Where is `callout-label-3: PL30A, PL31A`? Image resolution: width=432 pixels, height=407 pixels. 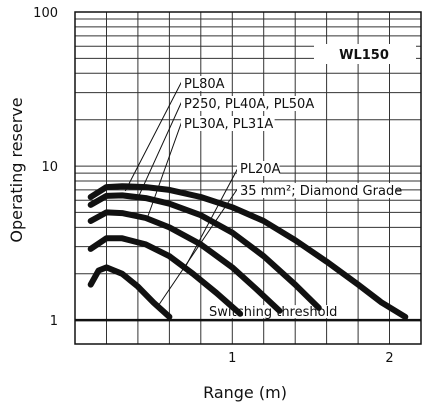
callout-label-3: PL30A, PL31A is located at coordinates (228, 124).